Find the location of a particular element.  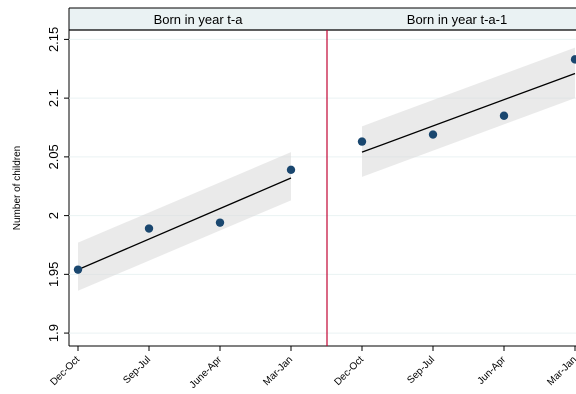

y-tick-label: 2.15 is located at coordinates (53, 39).